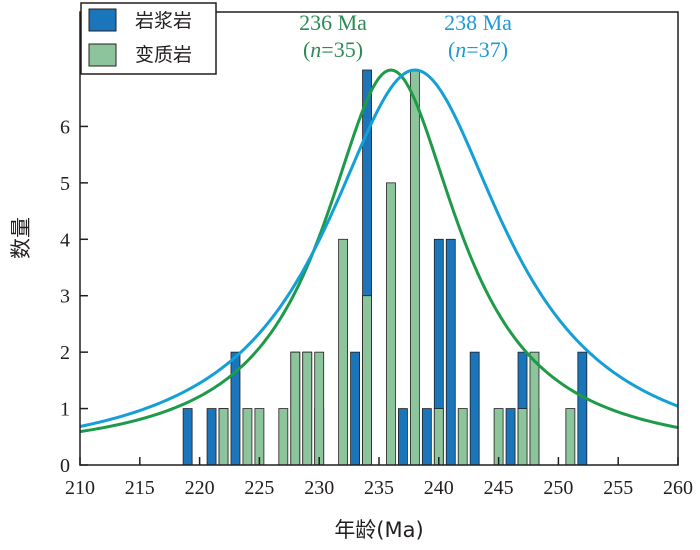  Describe the element at coordinates (65, 466) in the screenshot. I see `y-tick-label-0: 0` at that location.